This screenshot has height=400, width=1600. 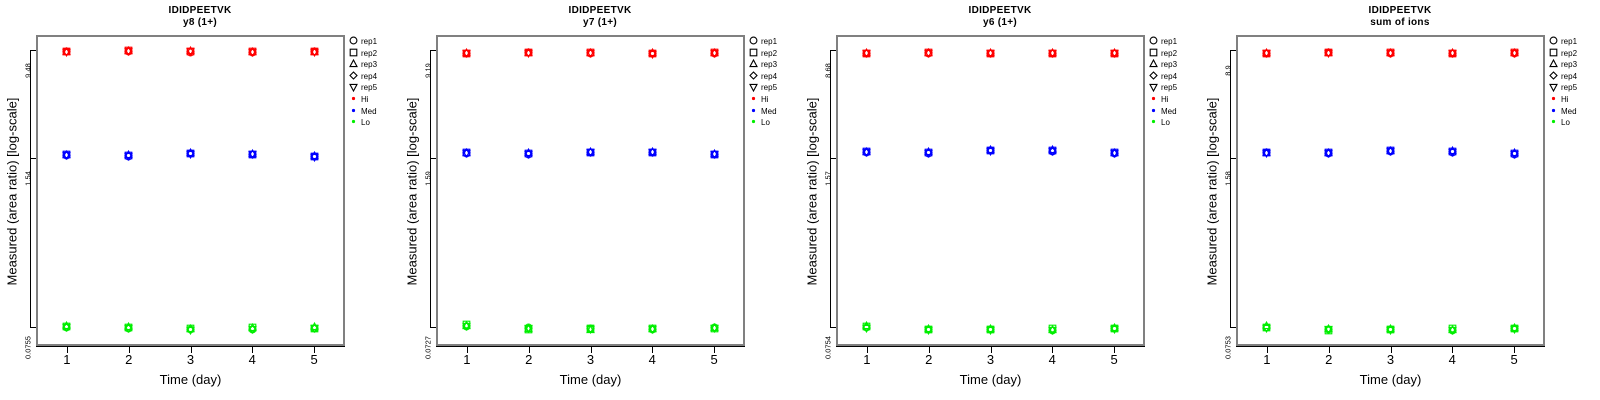 What do you see at coordinates (1169, 111) in the screenshot?
I see `legend-label: Med` at bounding box center [1169, 111].